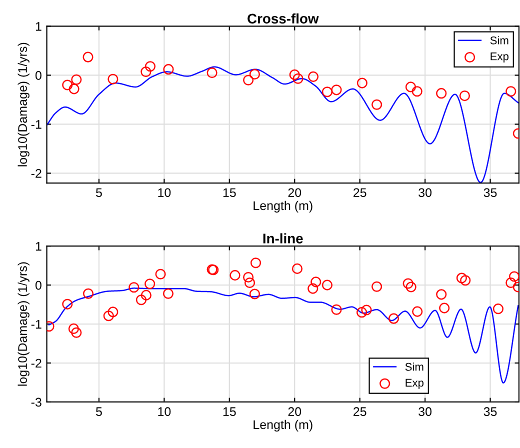  What do you see at coordinates (283, 18) in the screenshot?
I see `chart-title: Cross-flow` at bounding box center [283, 18].